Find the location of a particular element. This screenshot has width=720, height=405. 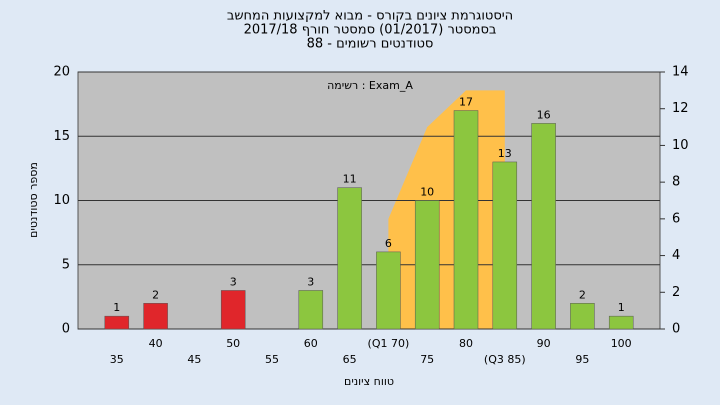

y2-tick-label: 4 is located at coordinates (676, 255).